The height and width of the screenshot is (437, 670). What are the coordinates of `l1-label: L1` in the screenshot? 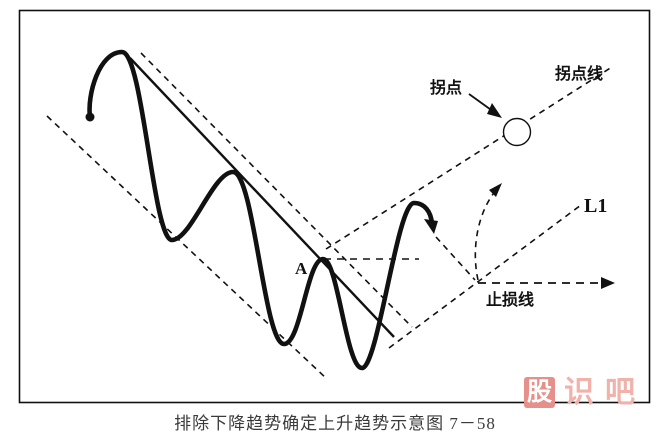 It's located at (596, 206).